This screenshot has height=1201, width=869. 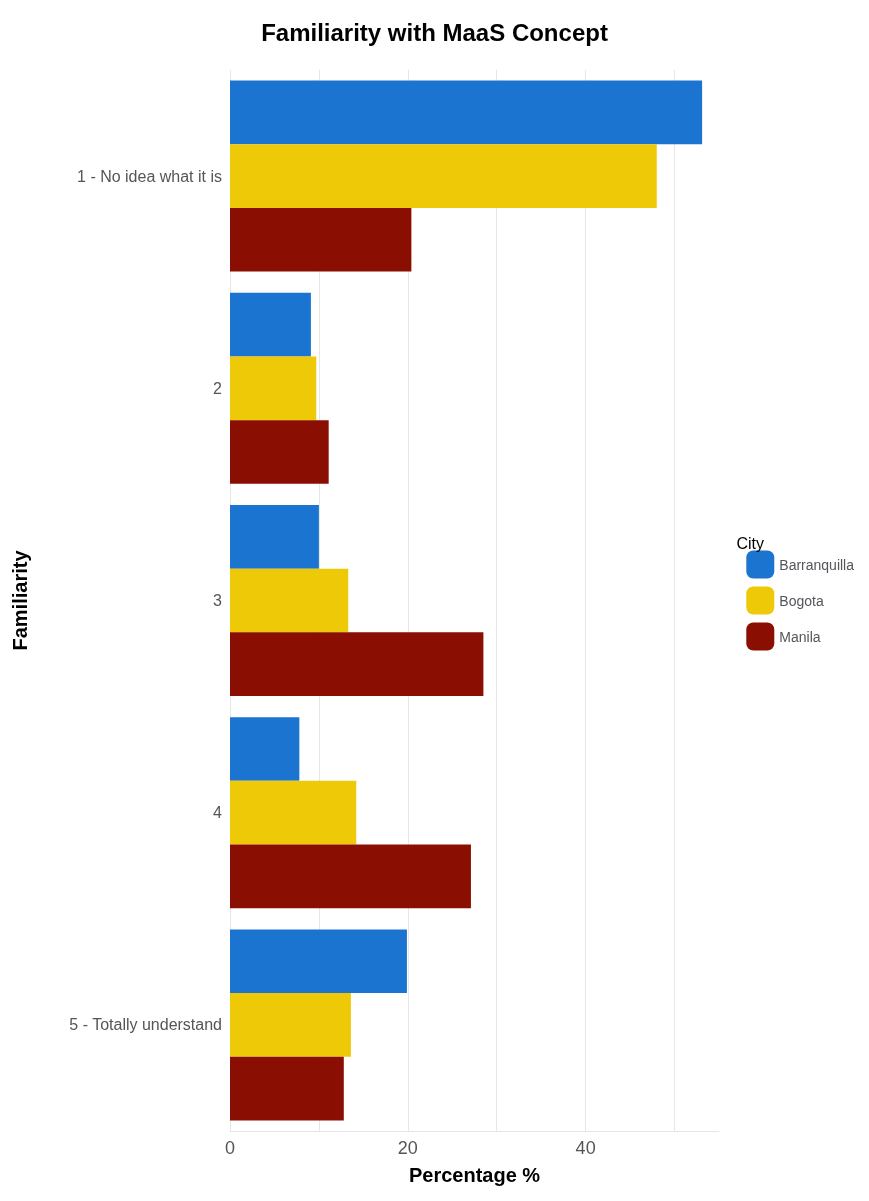 I want to click on x-tick-label: 0, so click(x=230, y=1148).